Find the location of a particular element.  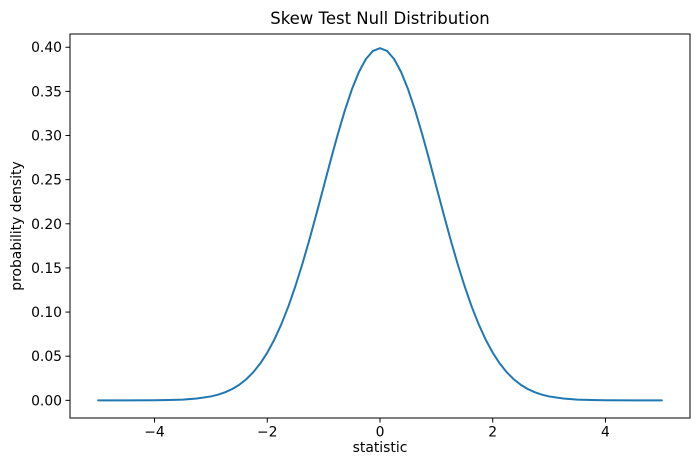

y-tick-label: 0.40 is located at coordinates (46, 48).